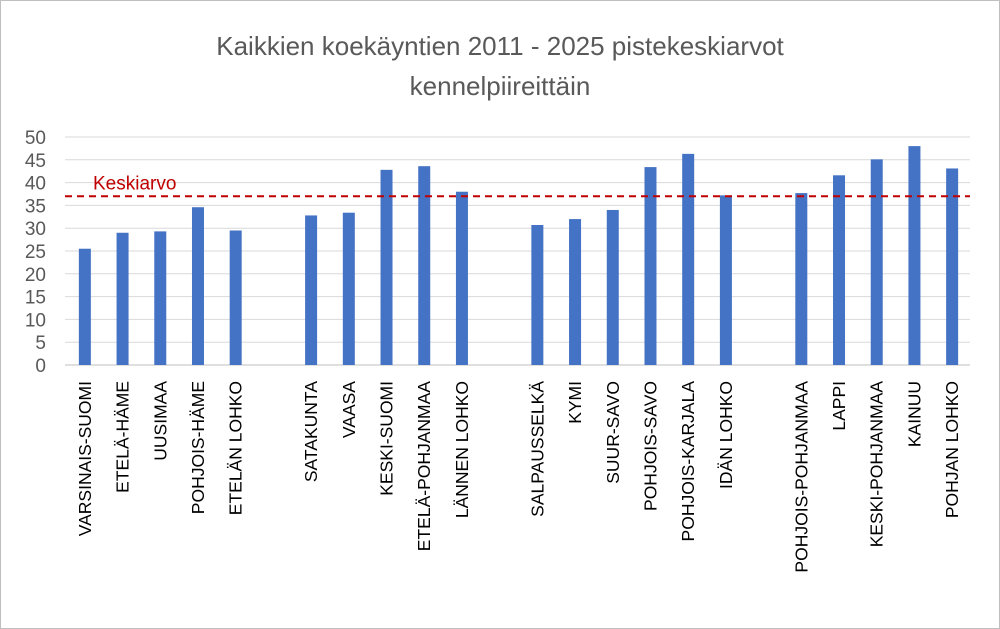 This screenshot has height=629, width=1000. Describe the element at coordinates (500, 86) in the screenshot. I see `chart-title-line-2: kennelpiireittäin` at that location.